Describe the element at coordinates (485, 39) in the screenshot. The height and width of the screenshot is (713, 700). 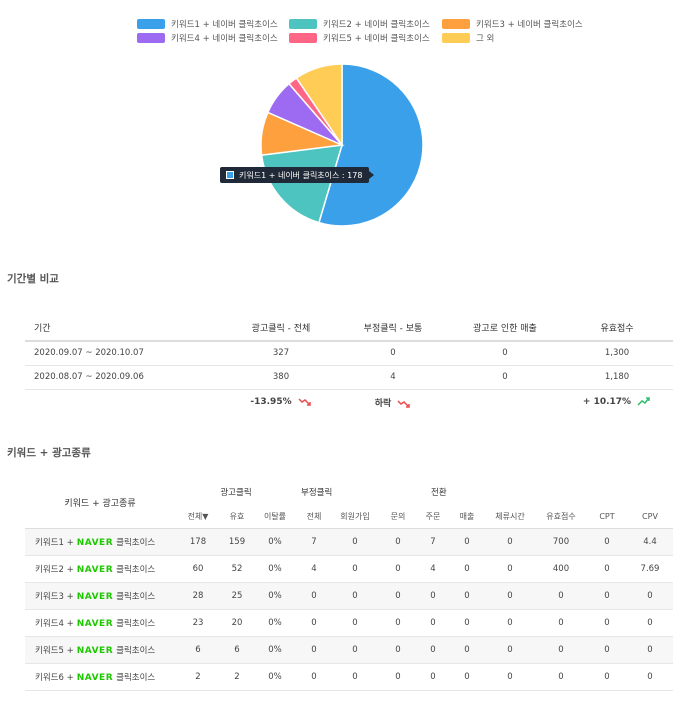
I see `legend-label: 그 외` at that location.